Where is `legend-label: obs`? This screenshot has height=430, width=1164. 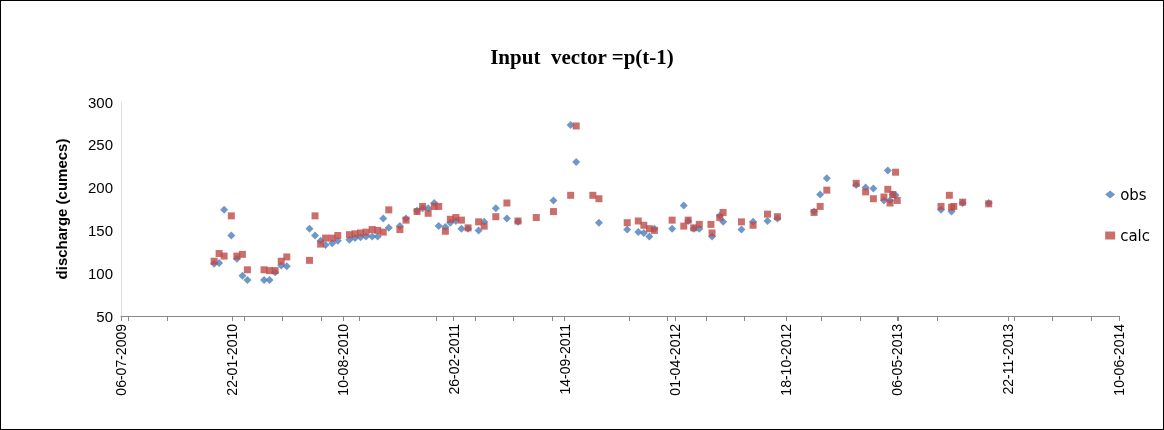
legend-label: obs is located at coordinates (1133, 194).